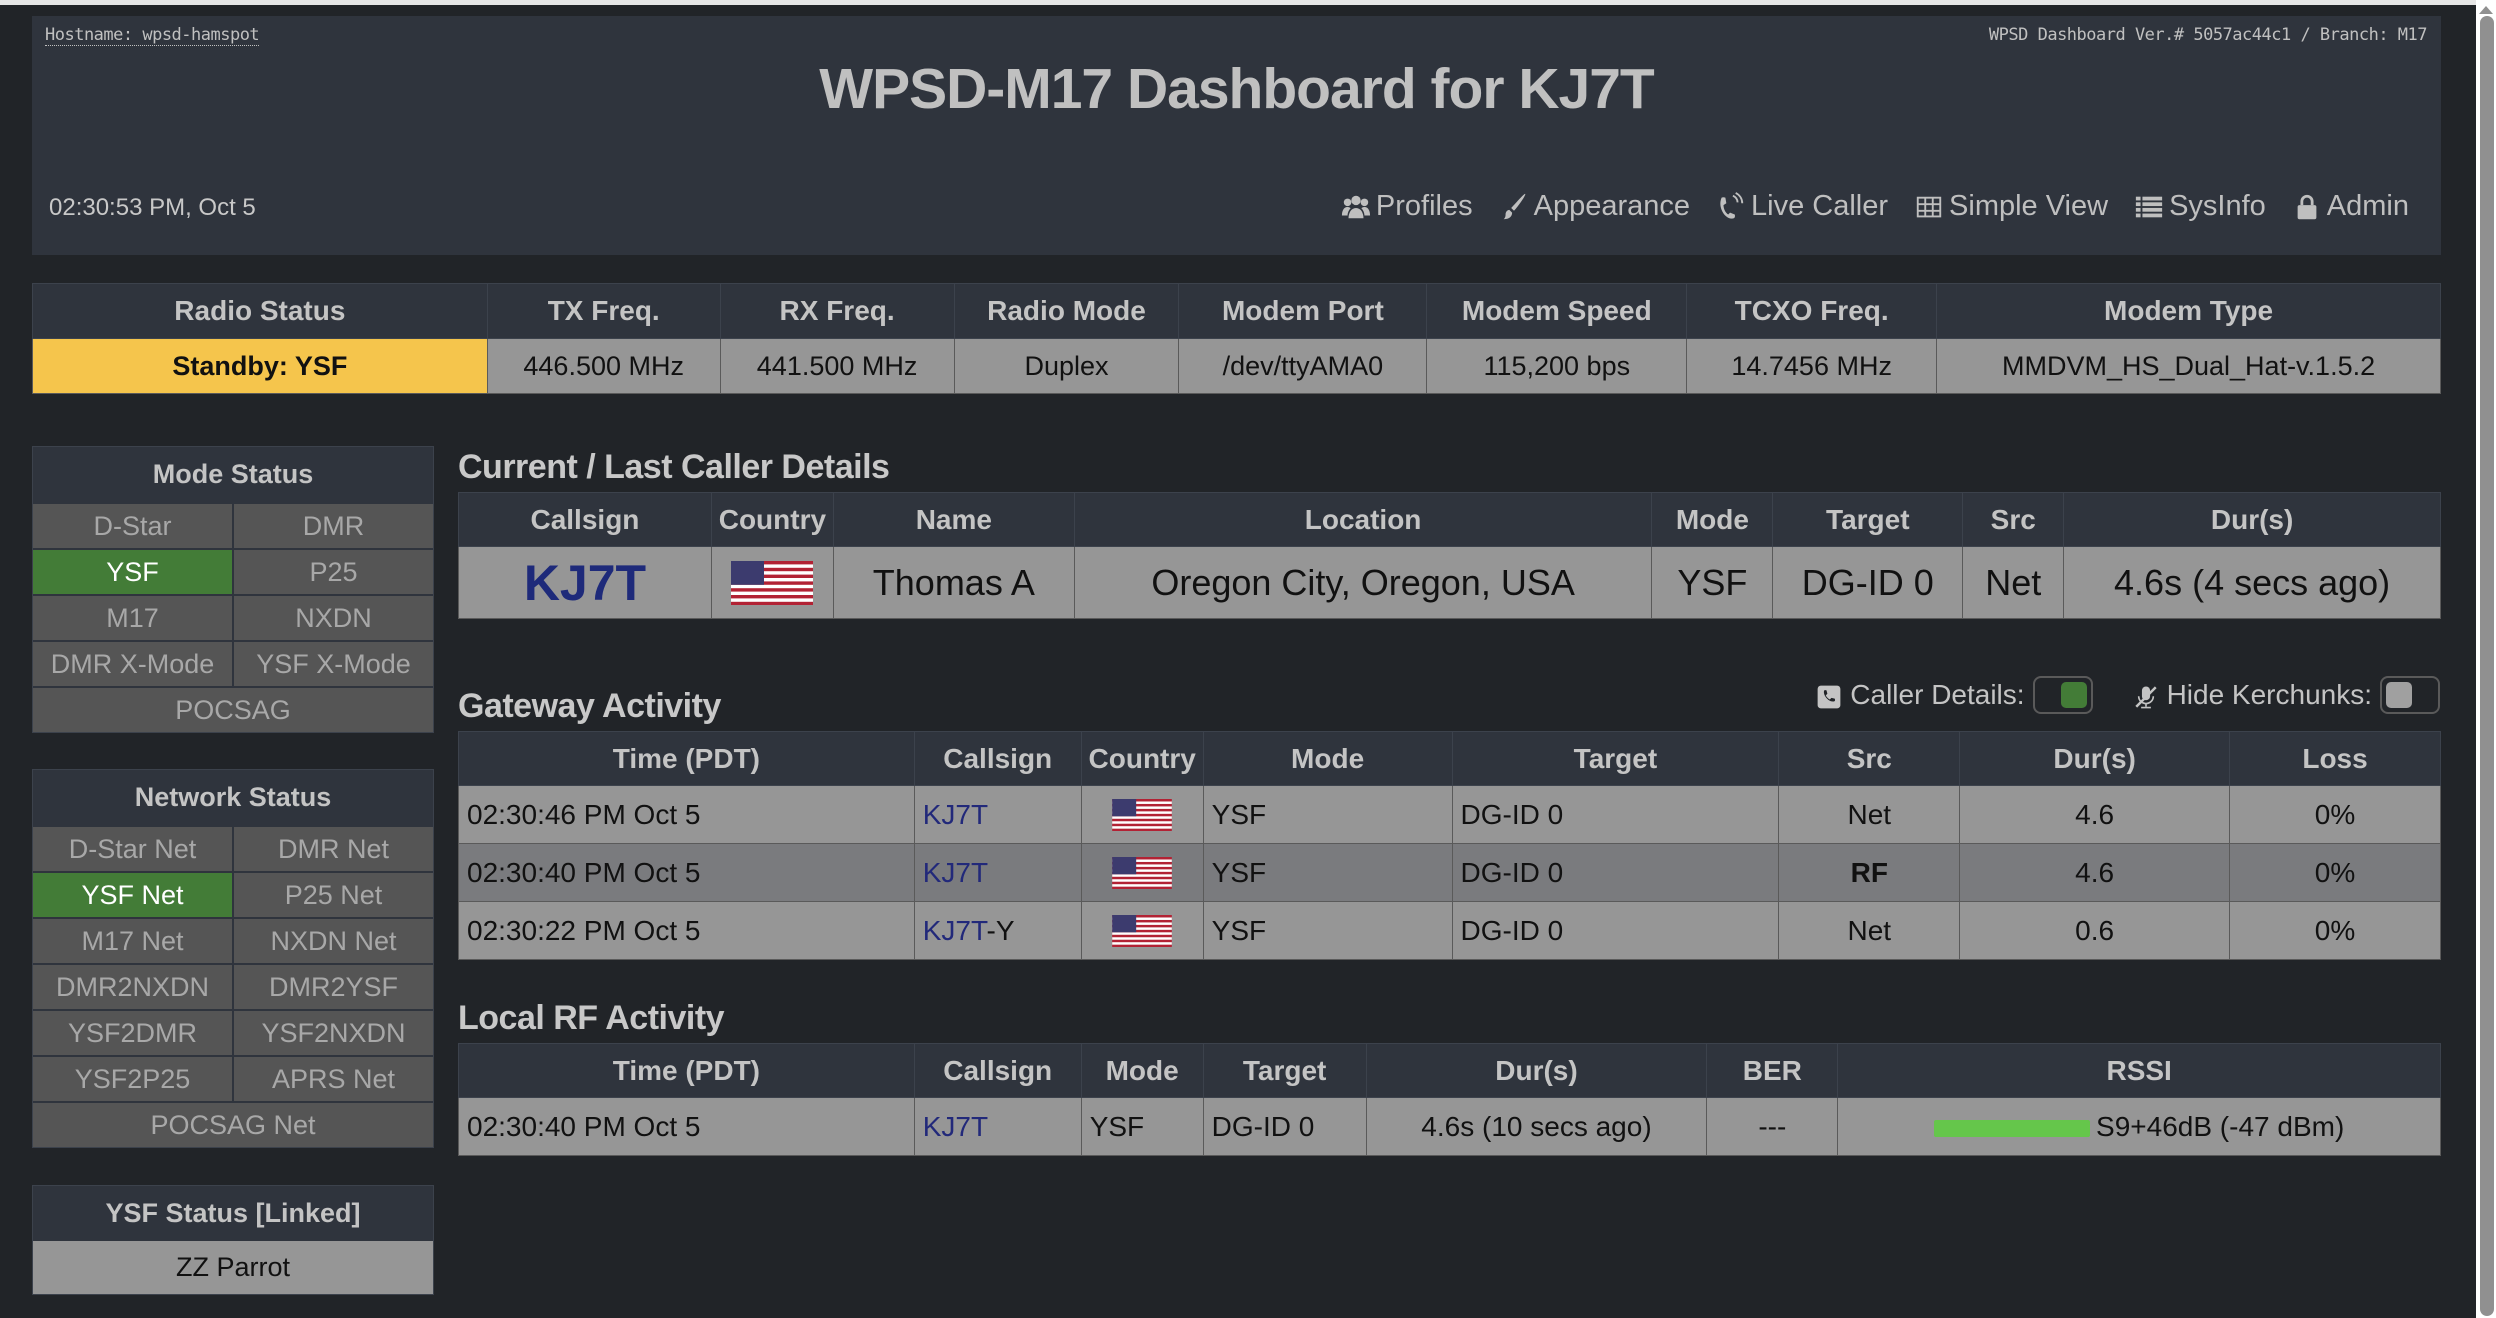 This screenshot has height=1318, width=2496. What do you see at coordinates (1327, 872) in the screenshot?
I see `gateway-mode: YSF` at bounding box center [1327, 872].